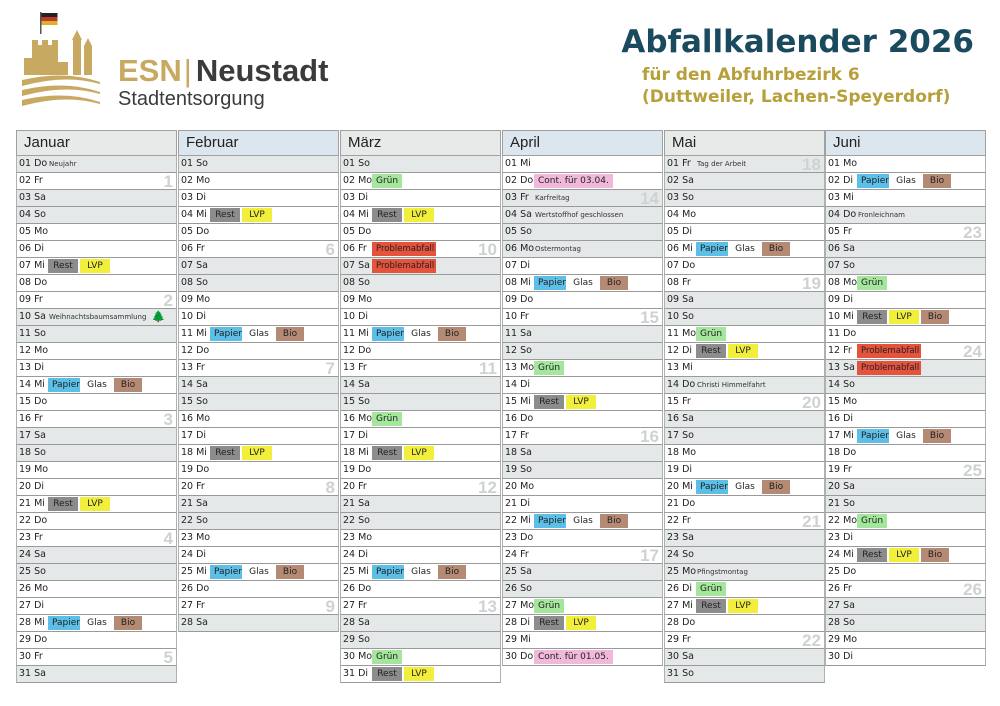 The width and height of the screenshot is (1000, 706). Describe the element at coordinates (96, 351) in the screenshot. I see `day-row: 12 Mo` at that location.